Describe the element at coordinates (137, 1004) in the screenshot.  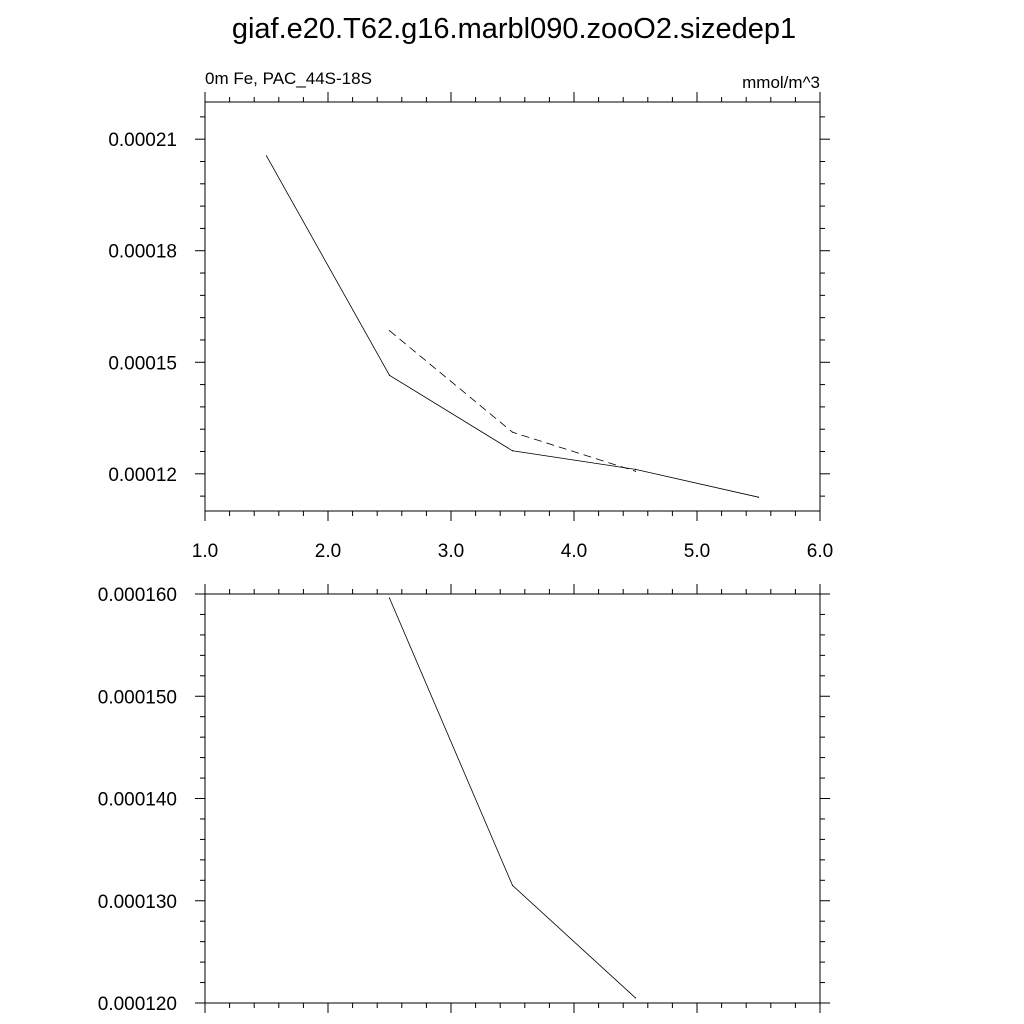
I see `y-tick-label: 0.000120` at that location.